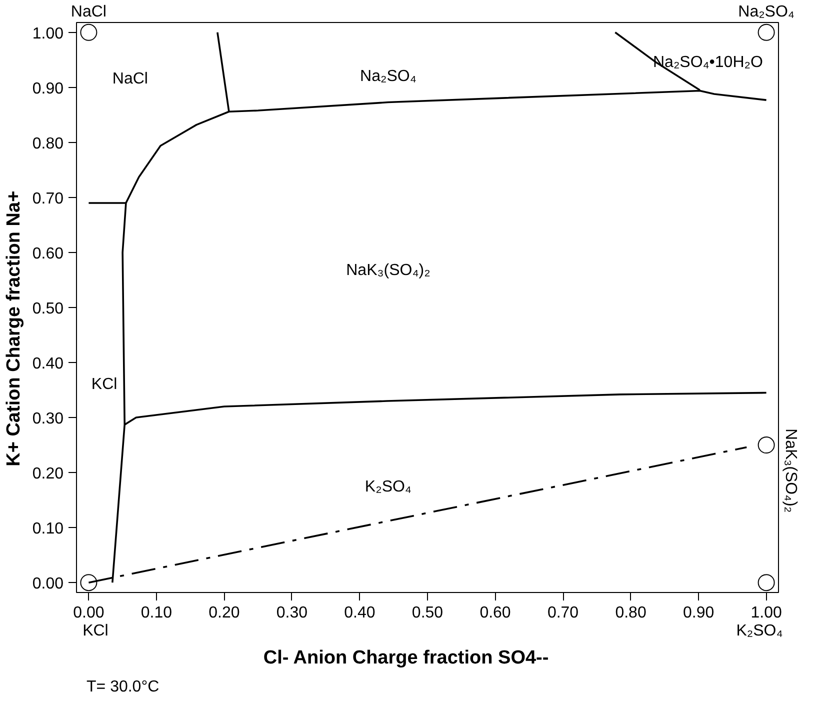 This screenshot has width=819, height=707. Describe the element at coordinates (406, 658) in the screenshot. I see `x-axis-title: Cl- Anion Charge fraction SO4--` at that location.